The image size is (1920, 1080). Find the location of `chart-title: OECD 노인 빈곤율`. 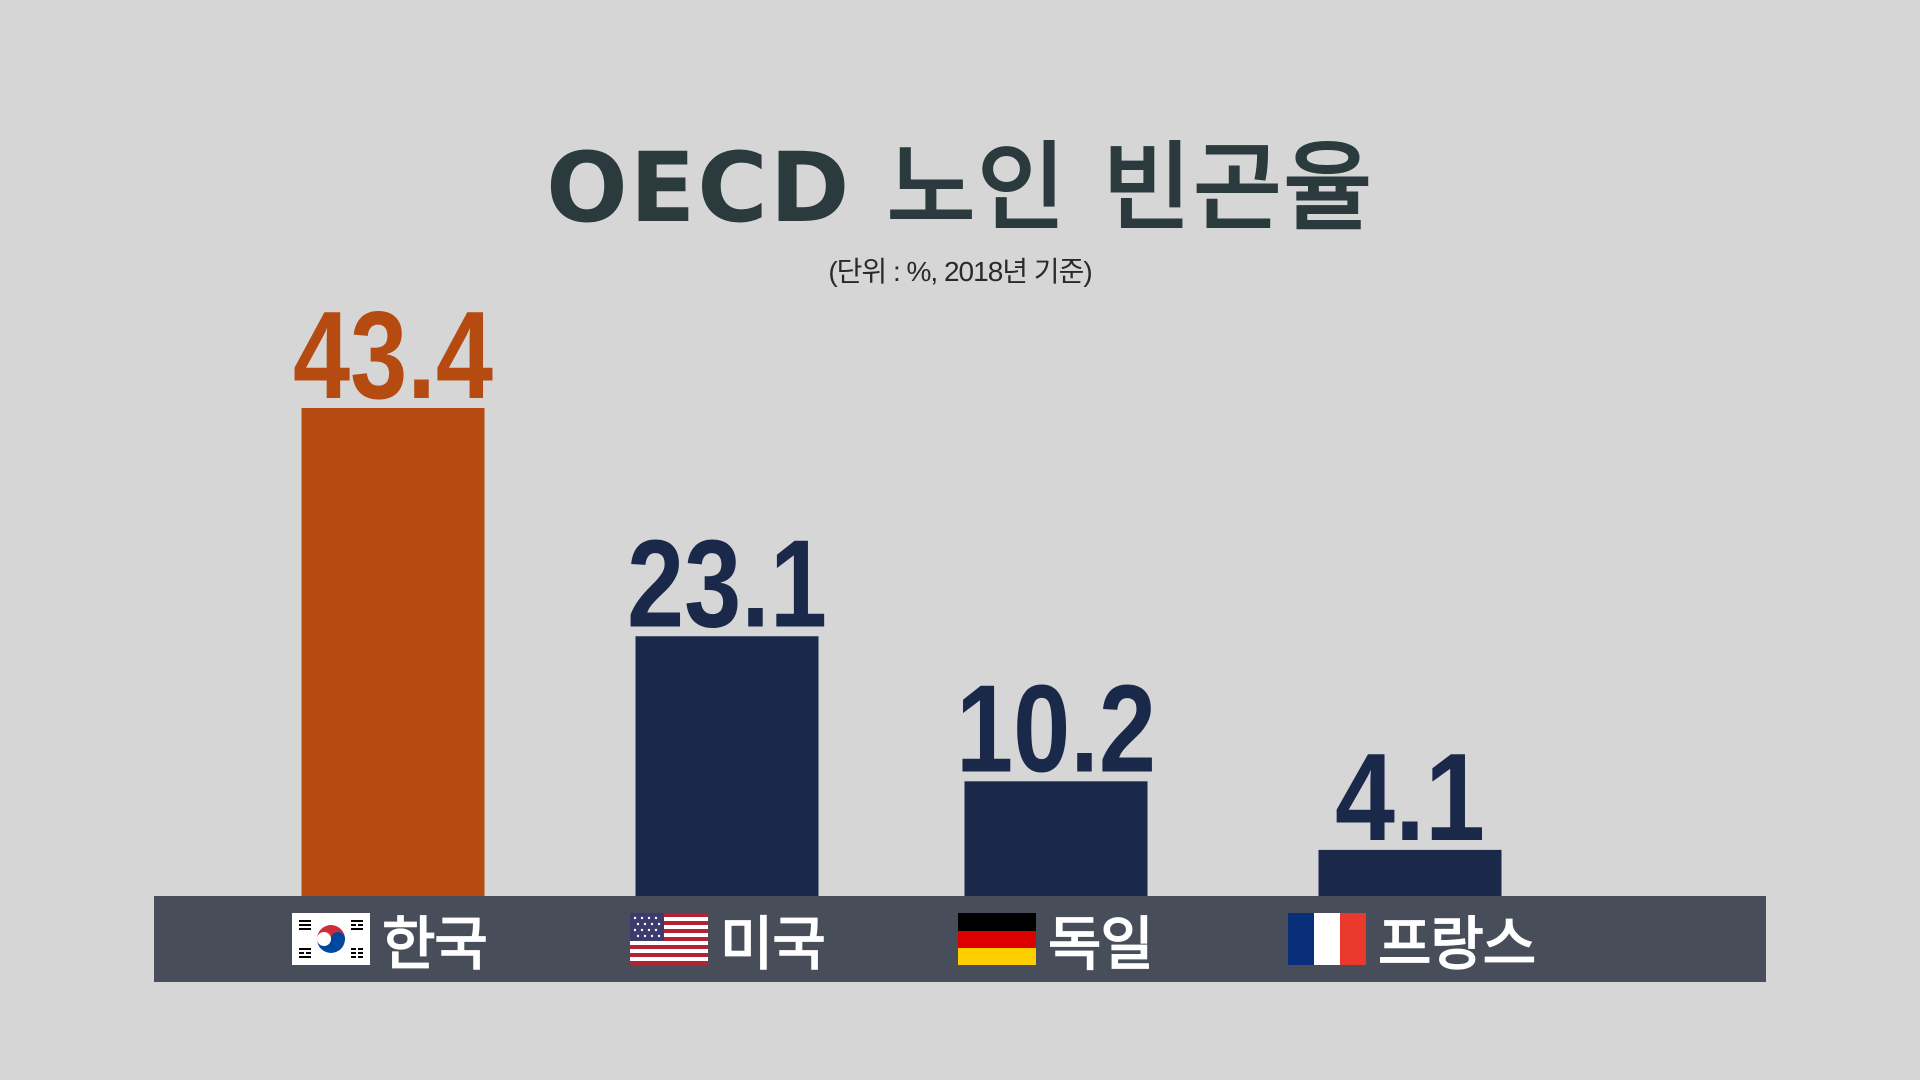

chart-title: OECD 노인 빈곤율 is located at coordinates (960, 188).